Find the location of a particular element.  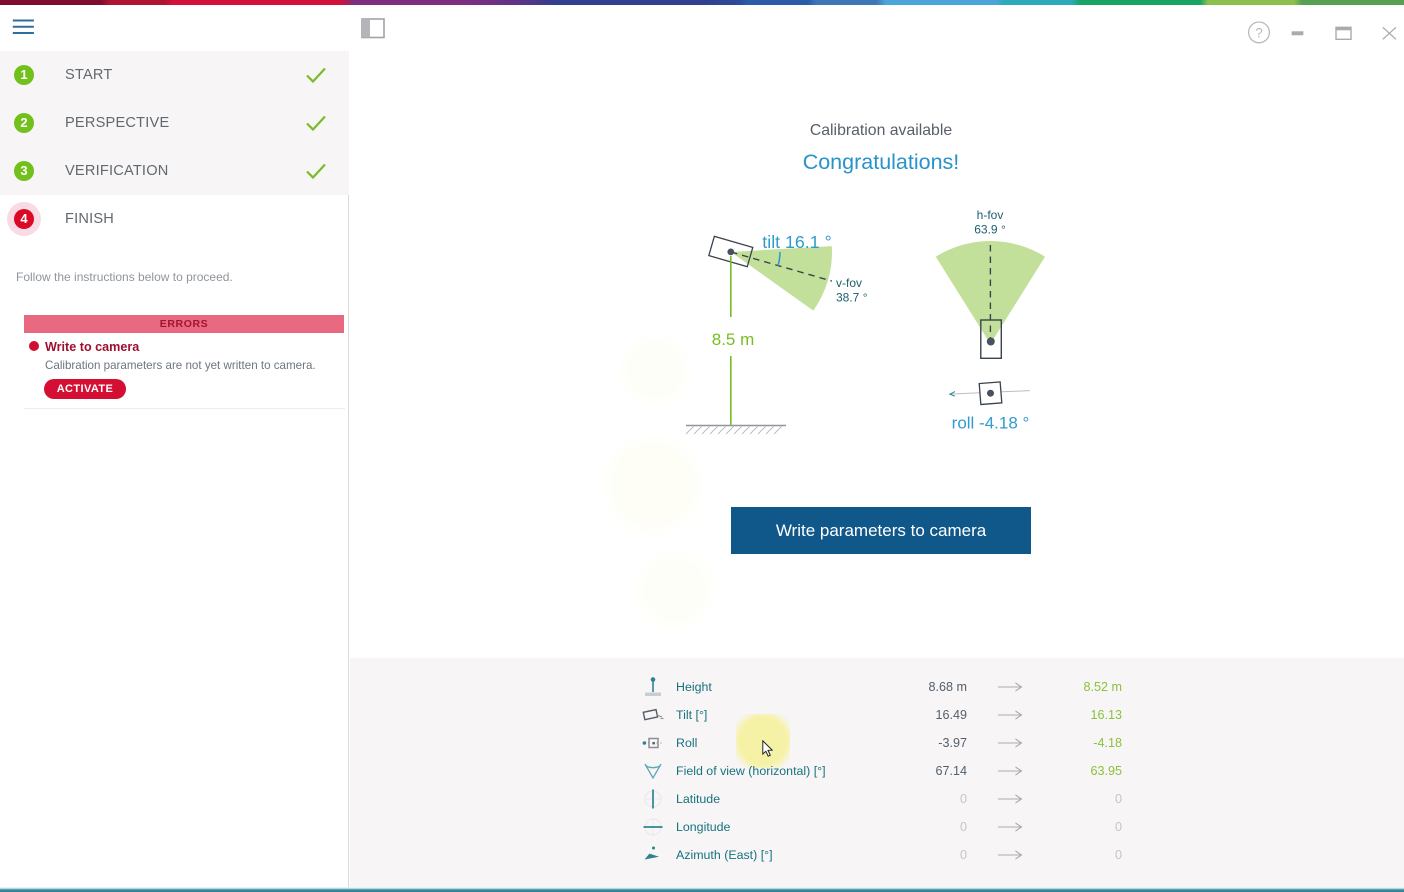

svg-text: 8.5 m is located at coordinates (733, 339).